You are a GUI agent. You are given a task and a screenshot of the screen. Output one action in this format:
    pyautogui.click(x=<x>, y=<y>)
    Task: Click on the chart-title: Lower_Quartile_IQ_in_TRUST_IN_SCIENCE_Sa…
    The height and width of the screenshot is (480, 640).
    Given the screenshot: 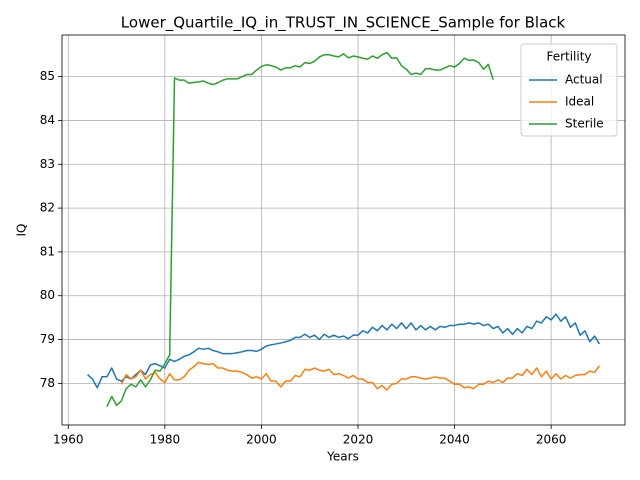 What is the action you would take?
    pyautogui.click(x=343, y=23)
    